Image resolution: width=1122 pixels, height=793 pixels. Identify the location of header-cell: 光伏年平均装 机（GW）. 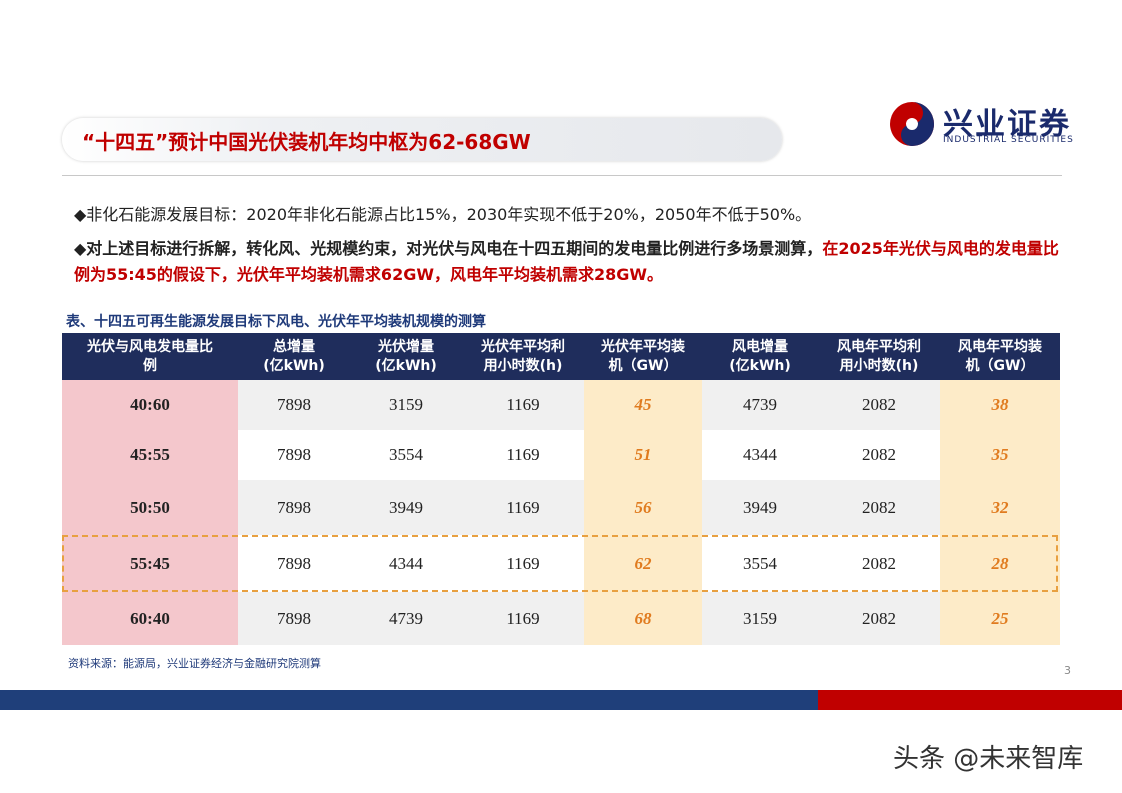
(643, 356).